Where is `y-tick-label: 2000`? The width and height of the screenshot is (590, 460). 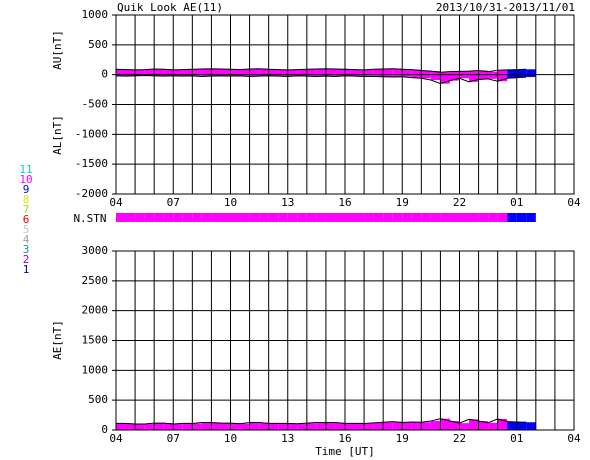
y-tick-label: 2000 is located at coordinates (95, 310).